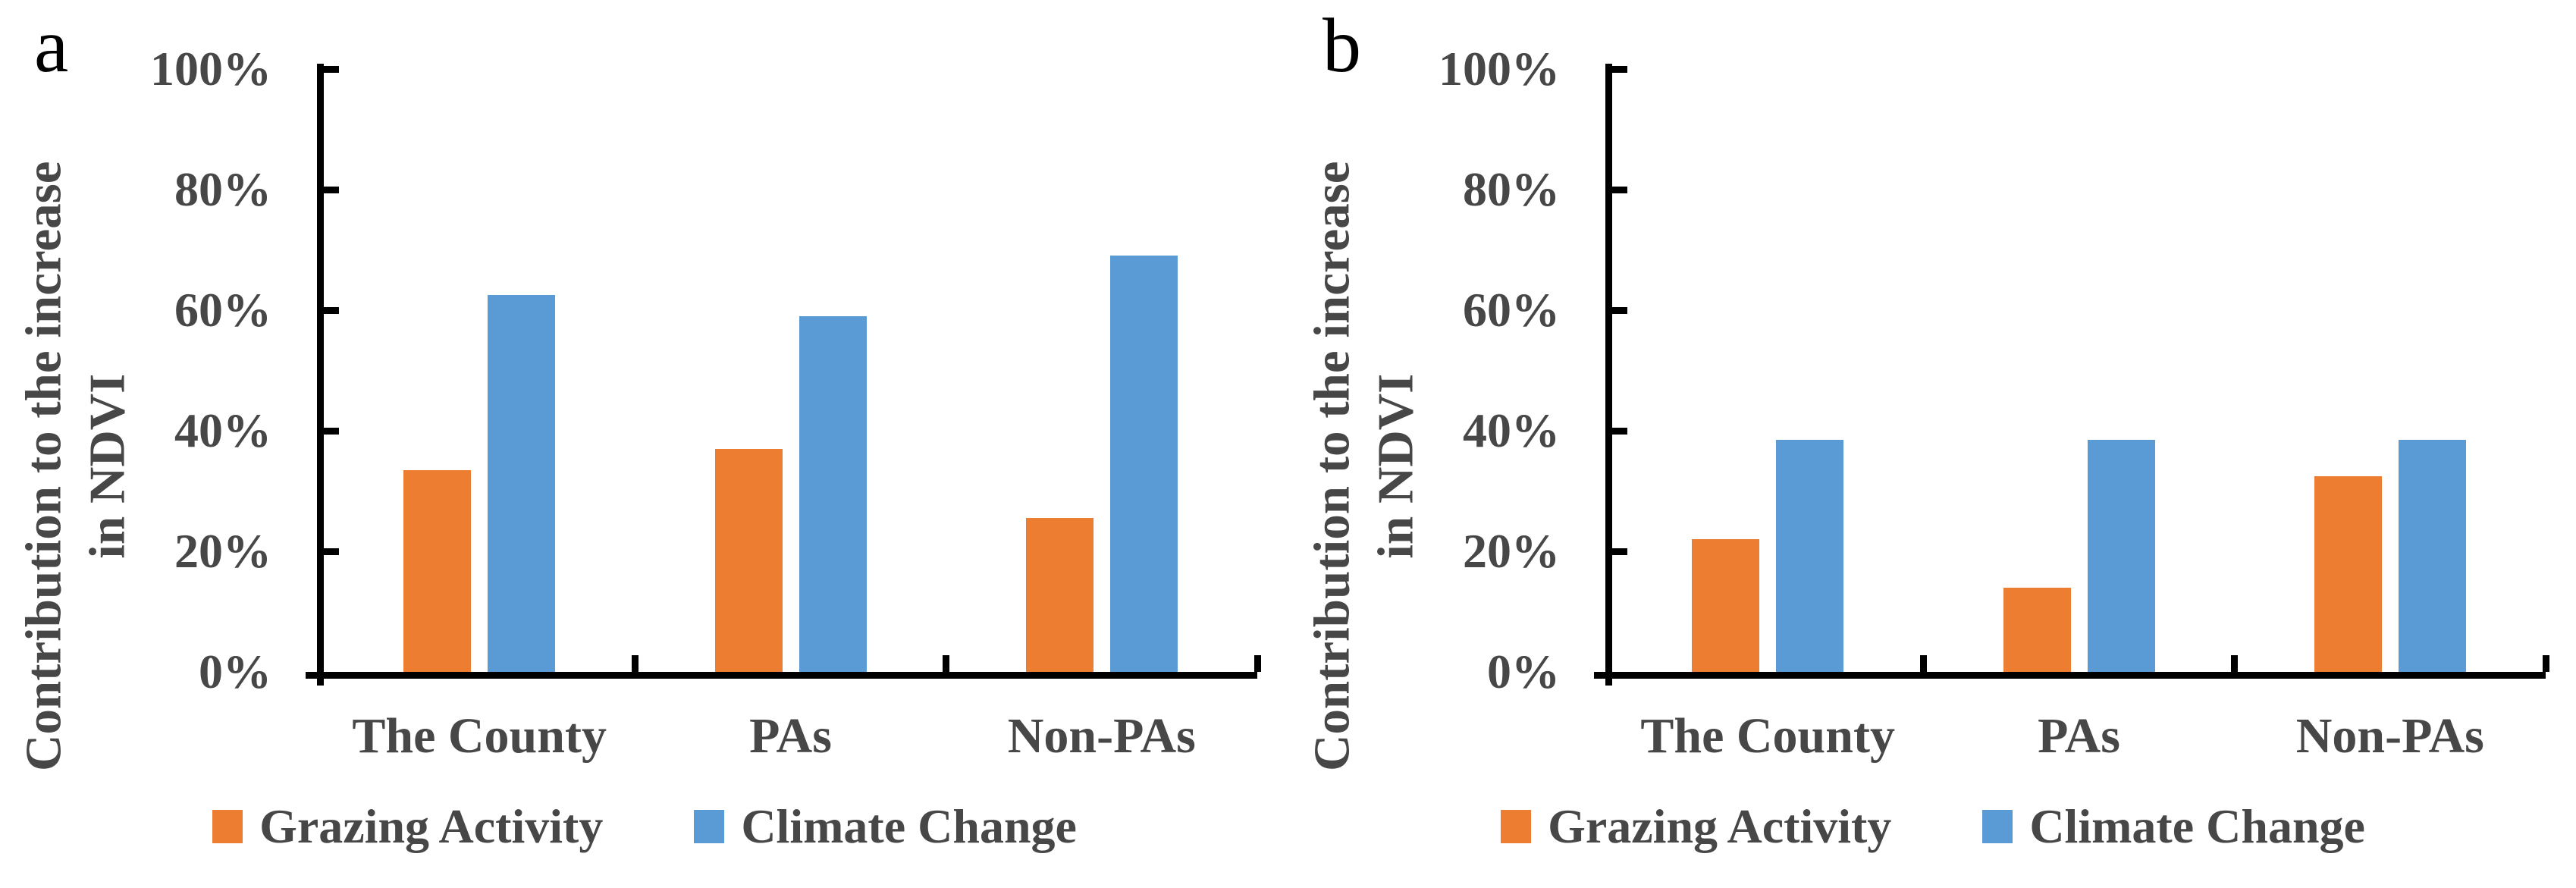 This screenshot has height=888, width=2576. What do you see at coordinates (1342, 46) in the screenshot?
I see `panel-b-letter: b` at bounding box center [1342, 46].